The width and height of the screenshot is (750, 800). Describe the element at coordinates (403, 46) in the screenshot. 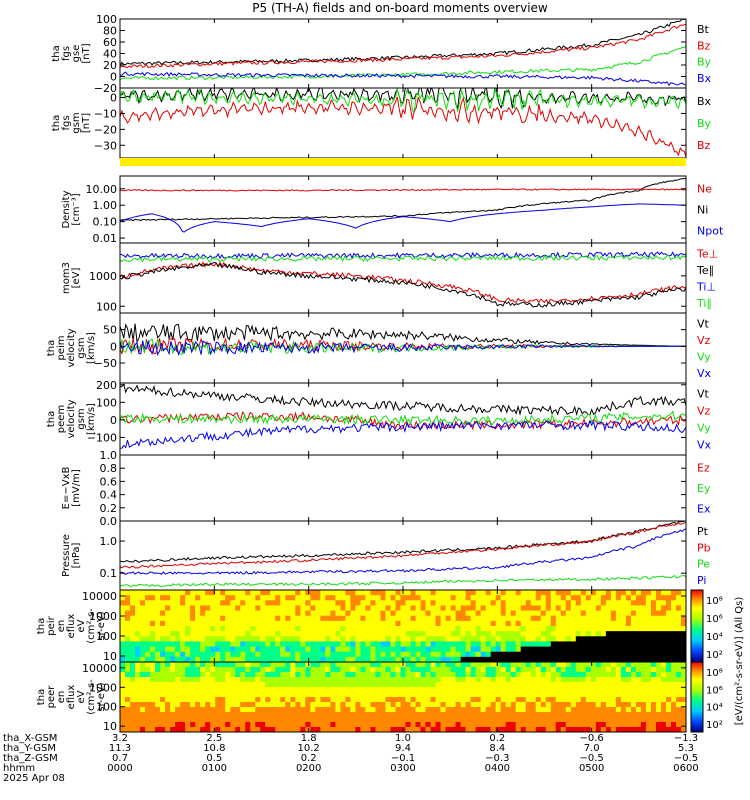

I see `series-line-fgs-btot-Bz` at that location.